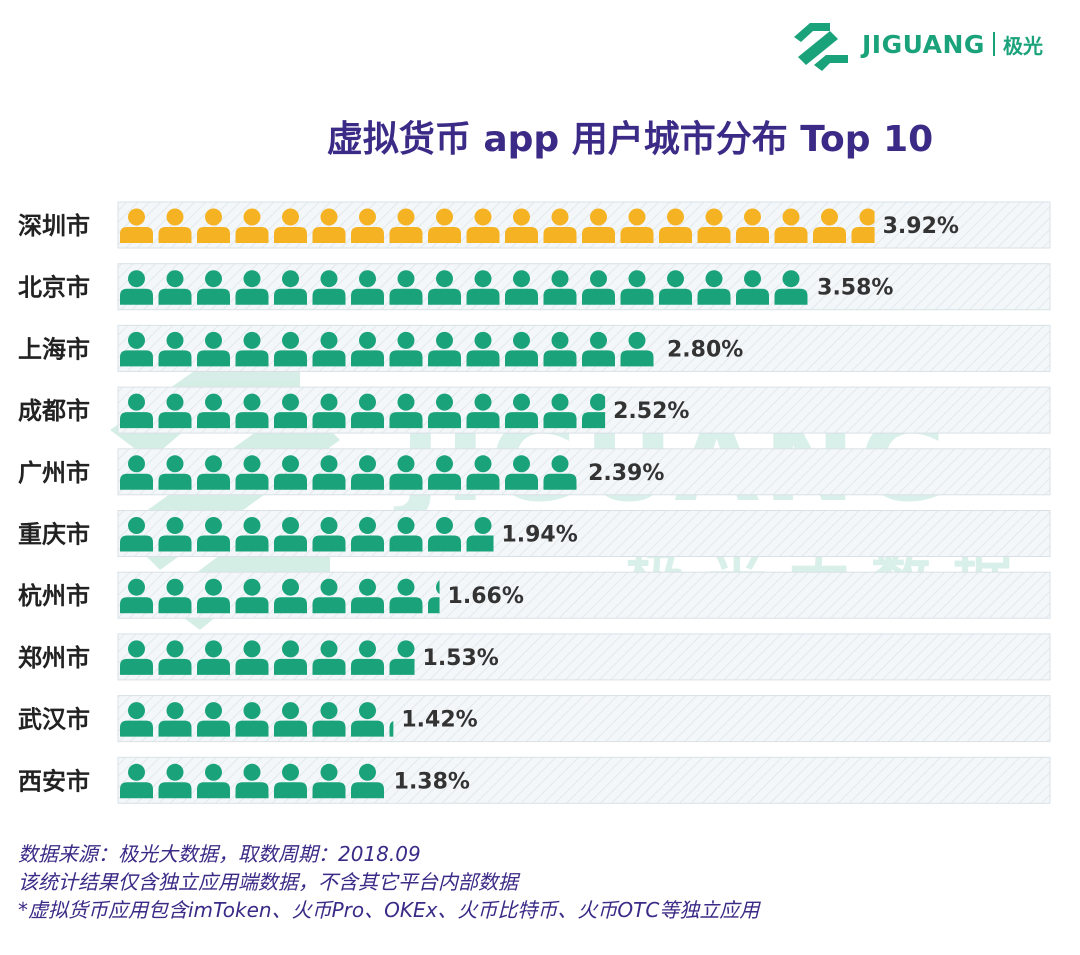 The width and height of the screenshot is (1080, 955). Describe the element at coordinates (534, 719) in the screenshot. I see `chart-row: 武汉市 1.42%` at that location.